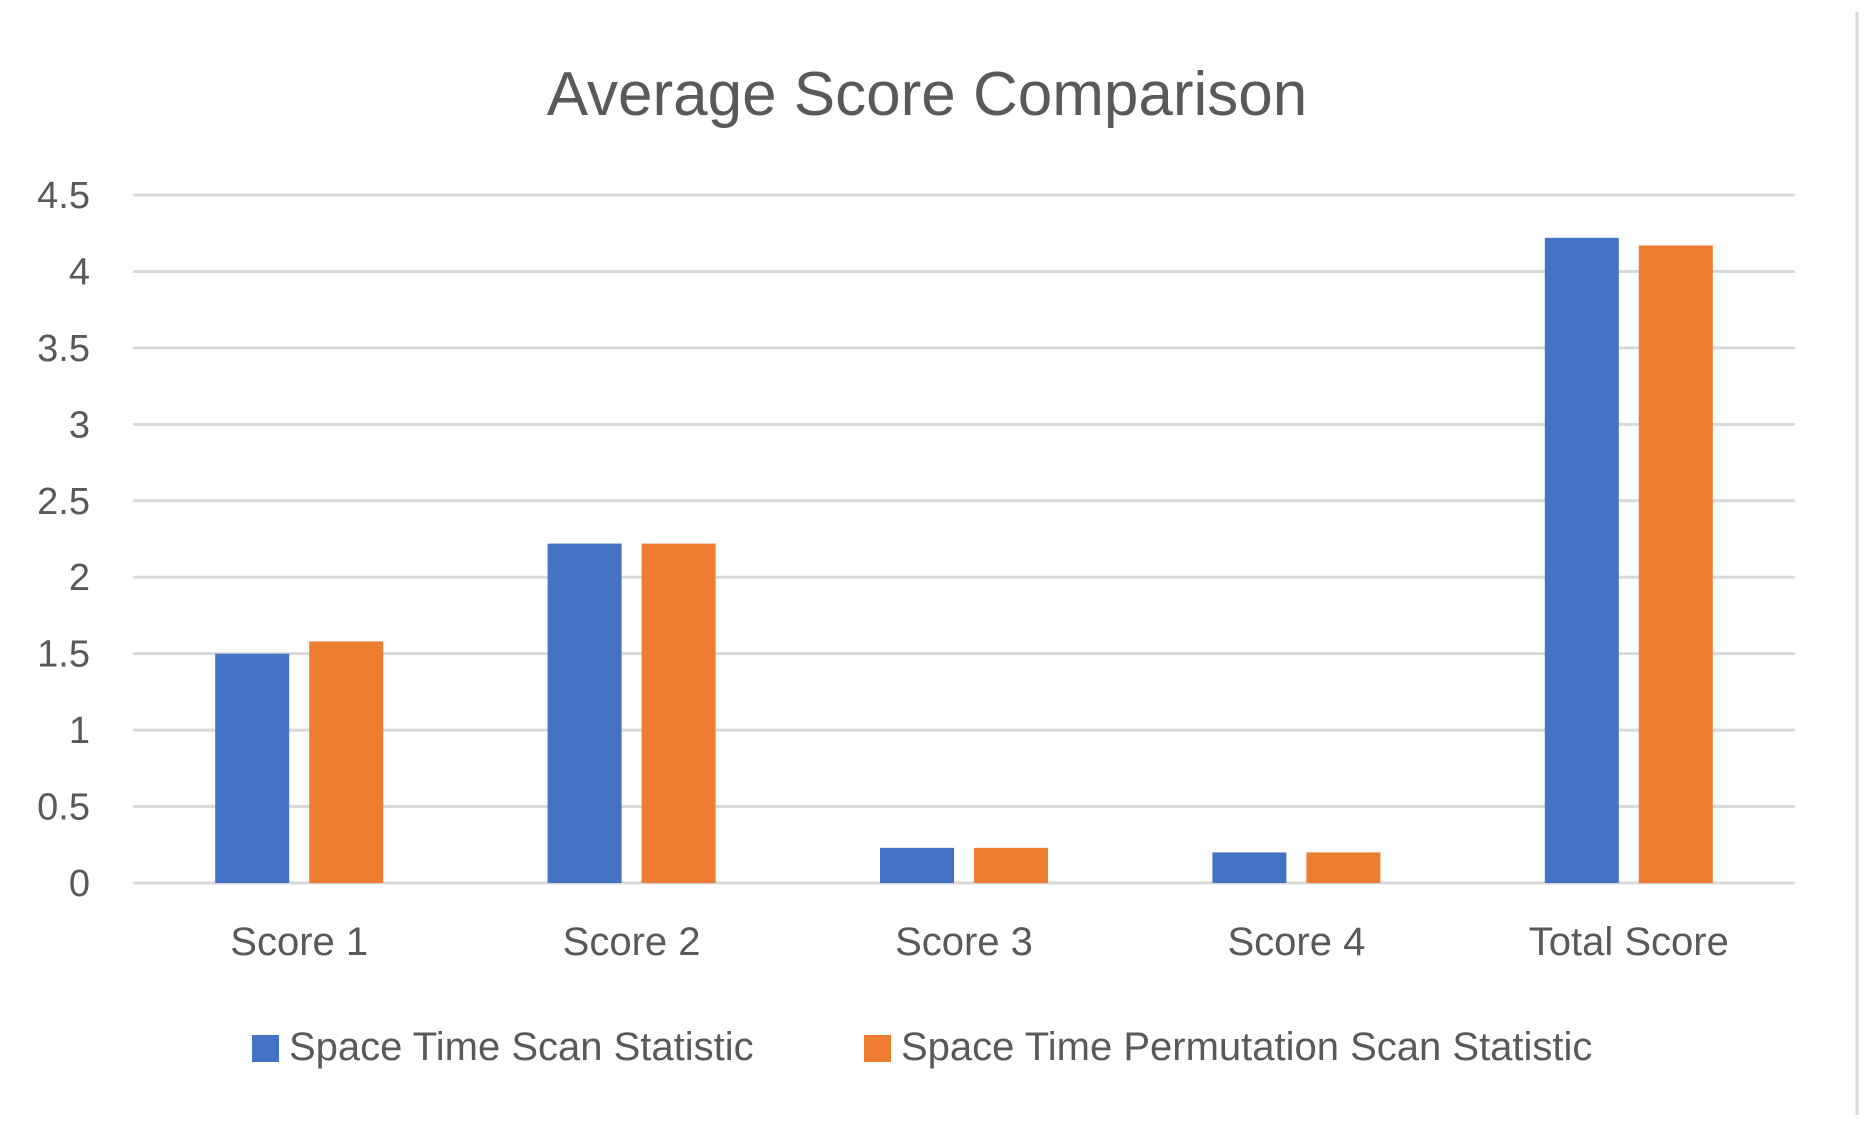 This screenshot has height=1144, width=1875. What do you see at coordinates (1296, 942) in the screenshot?
I see `x-category-label: Score 4` at bounding box center [1296, 942].